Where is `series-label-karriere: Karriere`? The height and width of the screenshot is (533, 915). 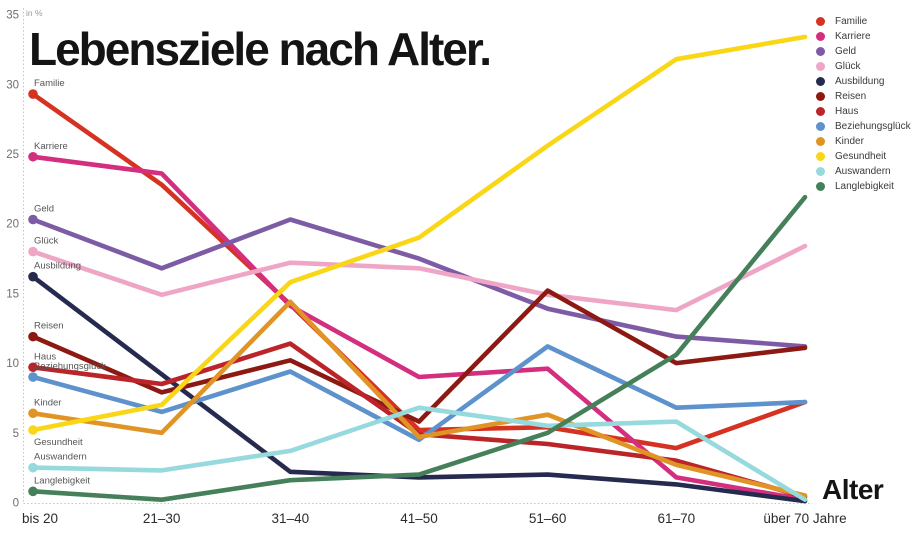 series-label-karriere: Karriere is located at coordinates (51, 146).